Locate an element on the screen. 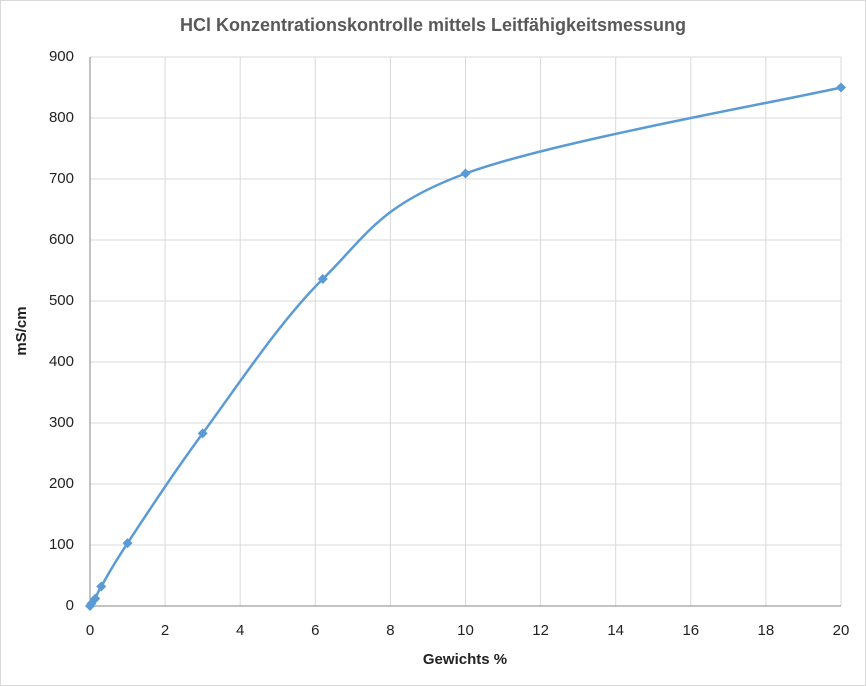 The height and width of the screenshot is (686, 866). x-tick-label: 20 is located at coordinates (841, 630).